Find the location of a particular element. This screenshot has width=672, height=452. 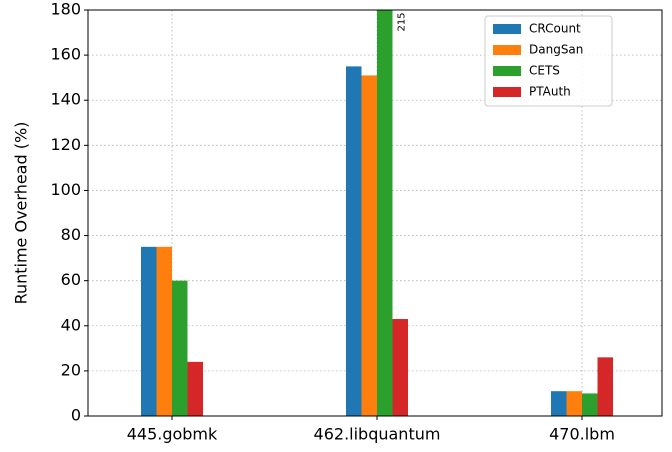

y-tick-label: 20 is located at coordinates (71, 369).